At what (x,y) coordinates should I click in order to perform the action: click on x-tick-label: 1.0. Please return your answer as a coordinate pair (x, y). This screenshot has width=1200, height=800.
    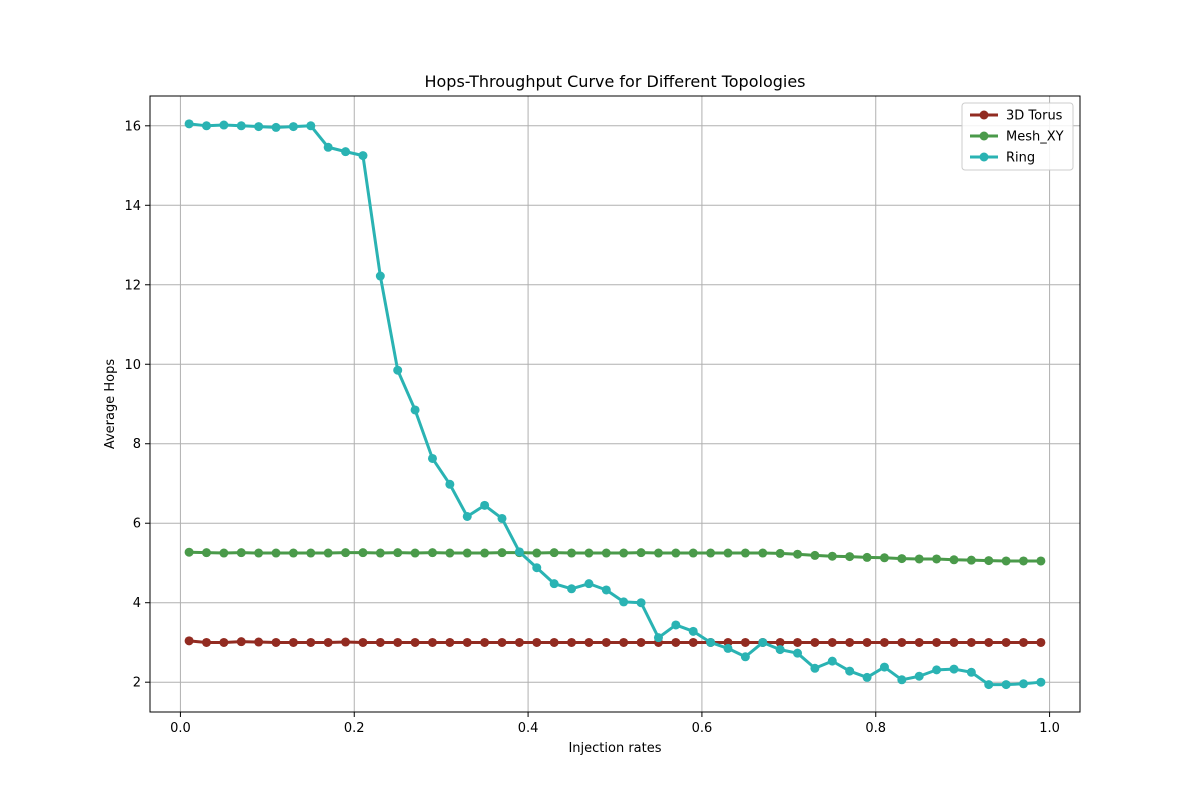
    Looking at the image, I should click on (1049, 728).